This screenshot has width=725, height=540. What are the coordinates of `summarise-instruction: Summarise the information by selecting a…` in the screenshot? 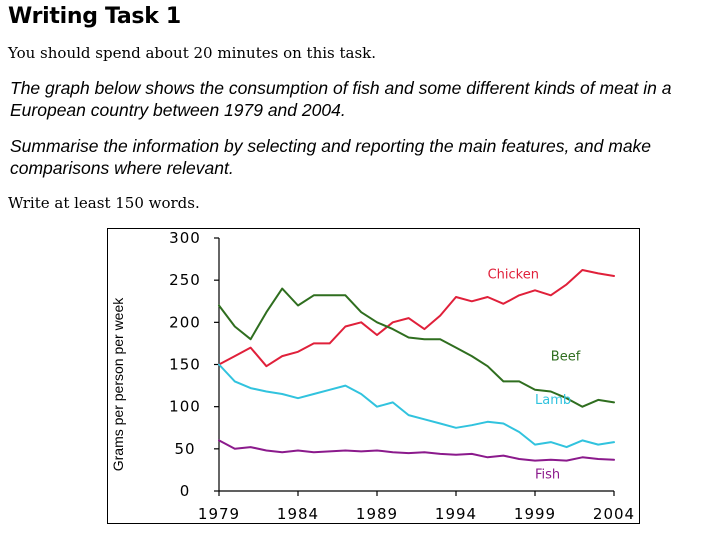 It's located at (362, 157).